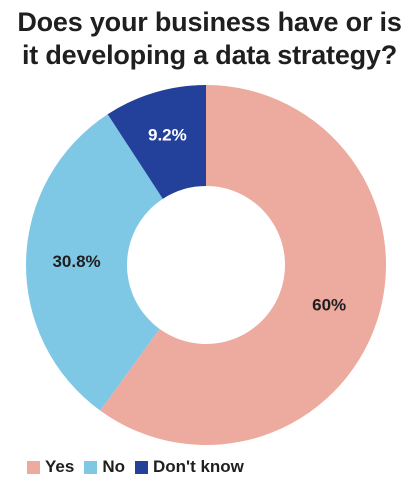  I want to click on legend-swatch-dont-know, so click(141, 467).